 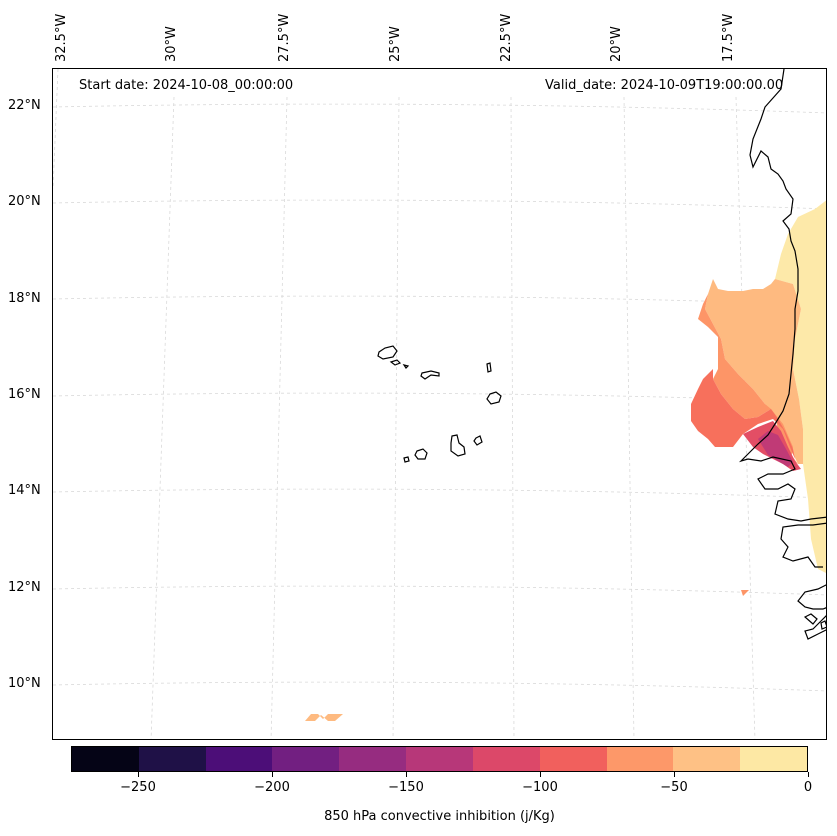 I want to click on meridian-20w, so click(x=629, y=417).